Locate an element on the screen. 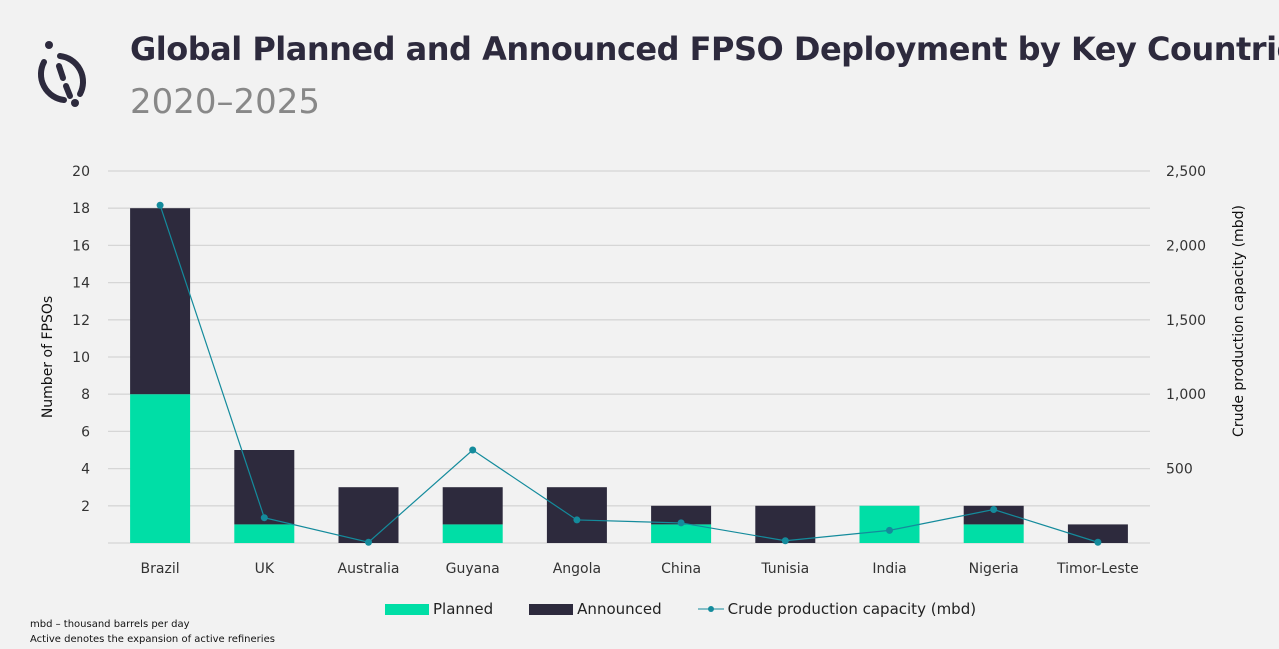 The height and width of the screenshot is (649, 1279). legend-capacity-label: Crude production capacity (mbd) is located at coordinates (852, 609).